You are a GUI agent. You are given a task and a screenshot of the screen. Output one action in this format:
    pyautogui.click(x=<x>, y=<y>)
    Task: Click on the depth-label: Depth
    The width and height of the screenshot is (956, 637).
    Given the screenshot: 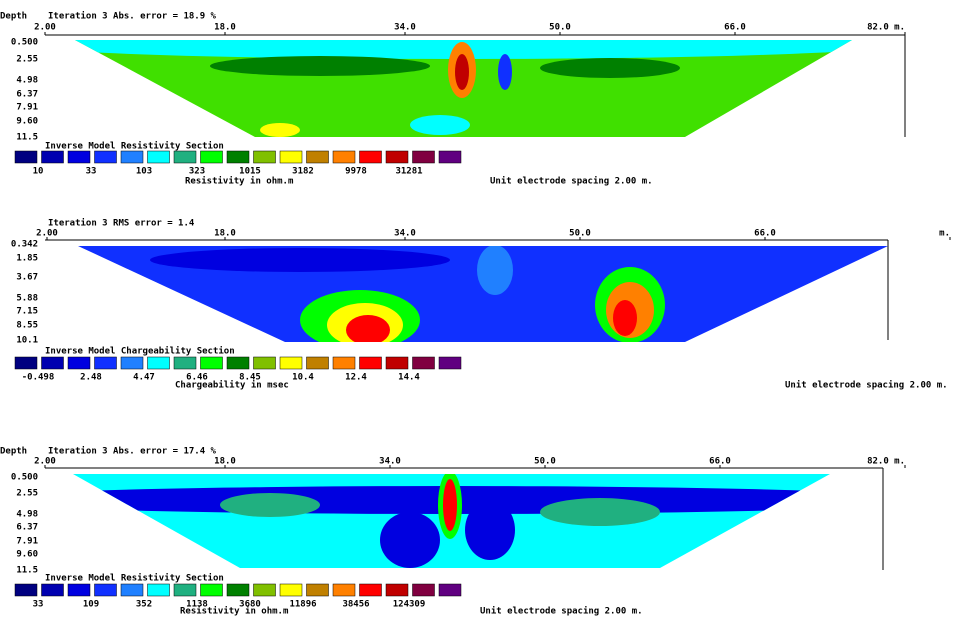 What is the action you would take?
    pyautogui.click(x=13, y=17)
    